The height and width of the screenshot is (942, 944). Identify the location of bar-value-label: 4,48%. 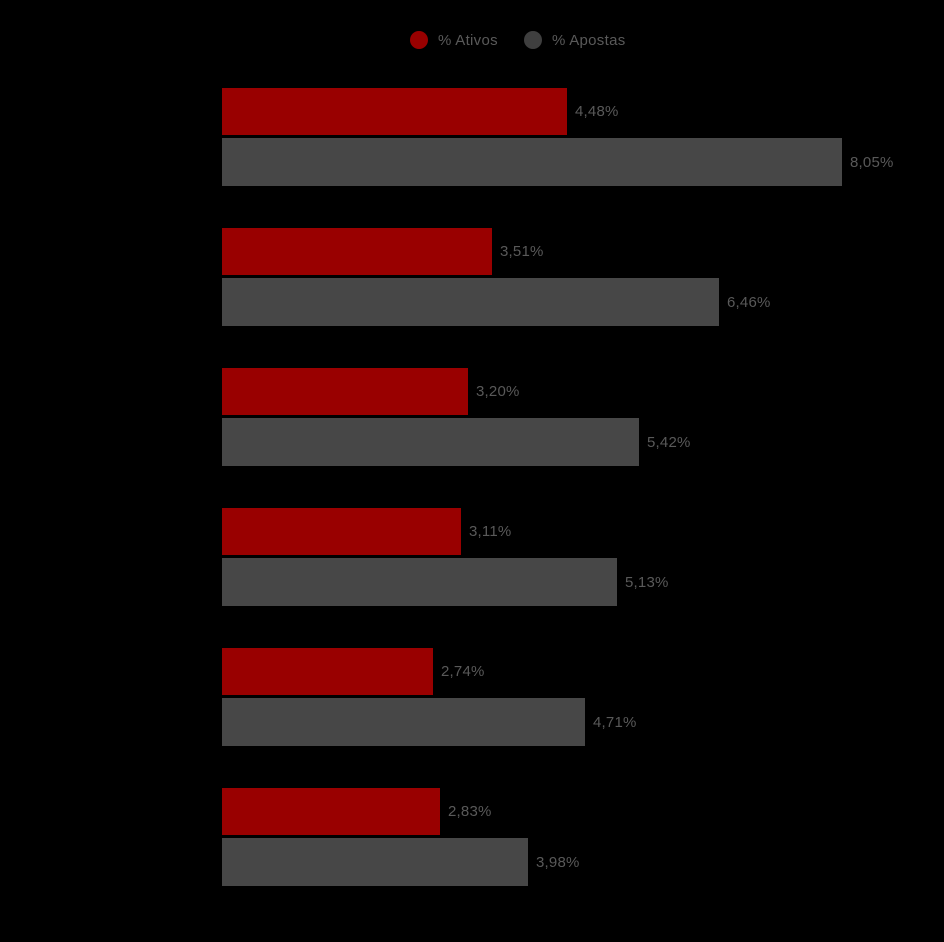
(597, 111).